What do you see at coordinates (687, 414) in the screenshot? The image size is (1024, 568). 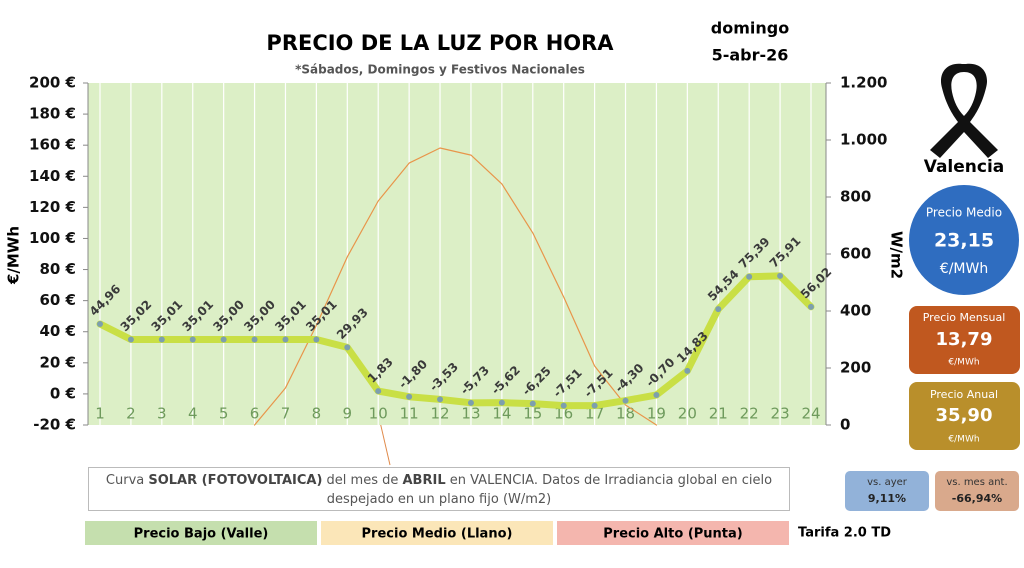 I see `x-tick-label: 20` at bounding box center [687, 414].